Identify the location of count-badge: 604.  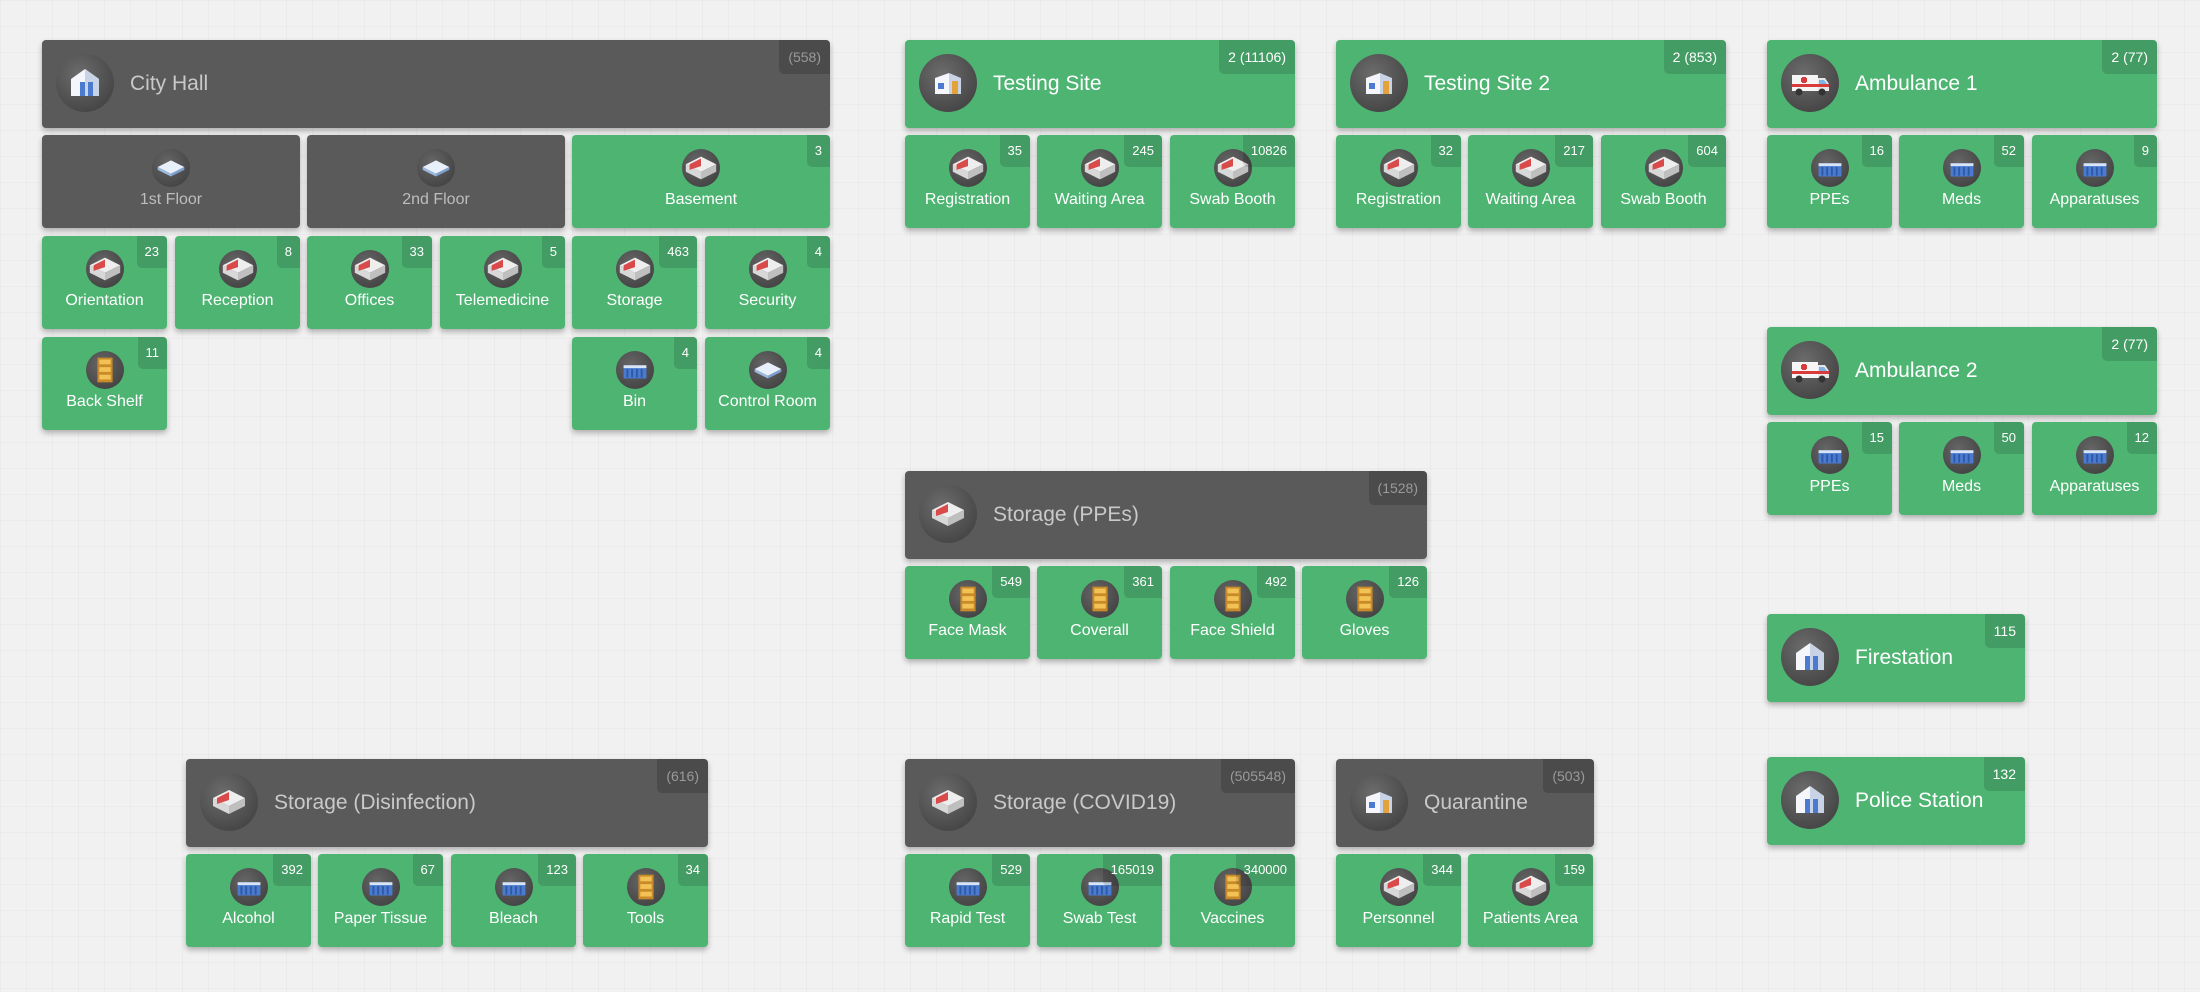
(1707, 151).